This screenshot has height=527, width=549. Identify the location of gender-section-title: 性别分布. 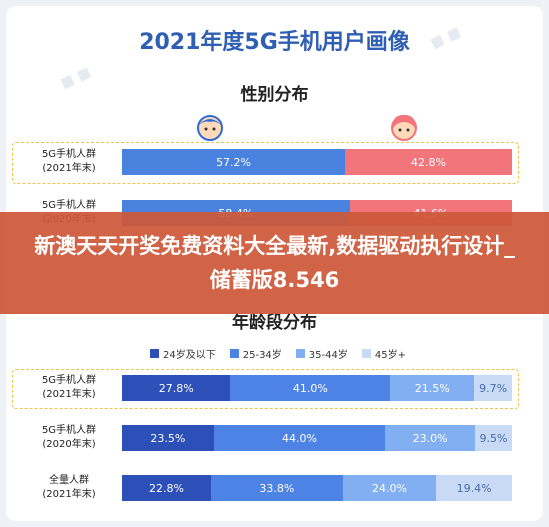
(274, 95).